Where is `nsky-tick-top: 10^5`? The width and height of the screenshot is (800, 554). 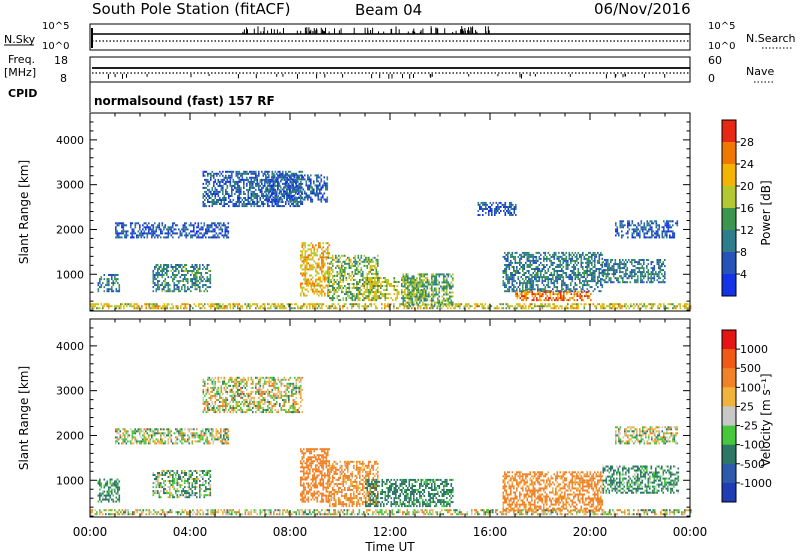 nsky-tick-top: 10^5 is located at coordinates (55, 26).